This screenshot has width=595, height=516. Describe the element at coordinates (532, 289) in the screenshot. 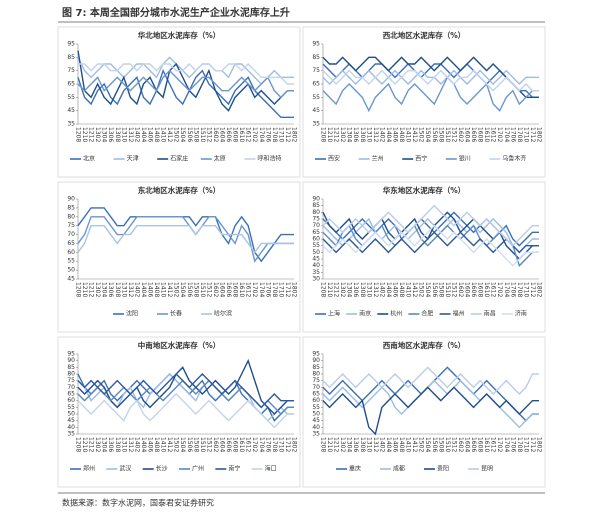

I see `x-tick-label: 1712` at that location.